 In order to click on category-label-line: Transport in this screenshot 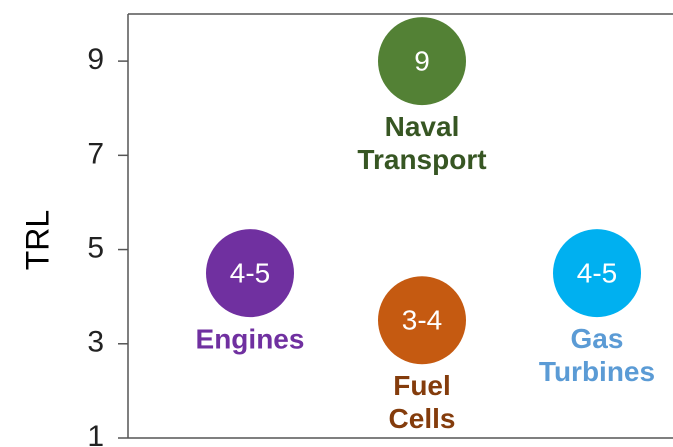, I will do `click(421, 160)`.